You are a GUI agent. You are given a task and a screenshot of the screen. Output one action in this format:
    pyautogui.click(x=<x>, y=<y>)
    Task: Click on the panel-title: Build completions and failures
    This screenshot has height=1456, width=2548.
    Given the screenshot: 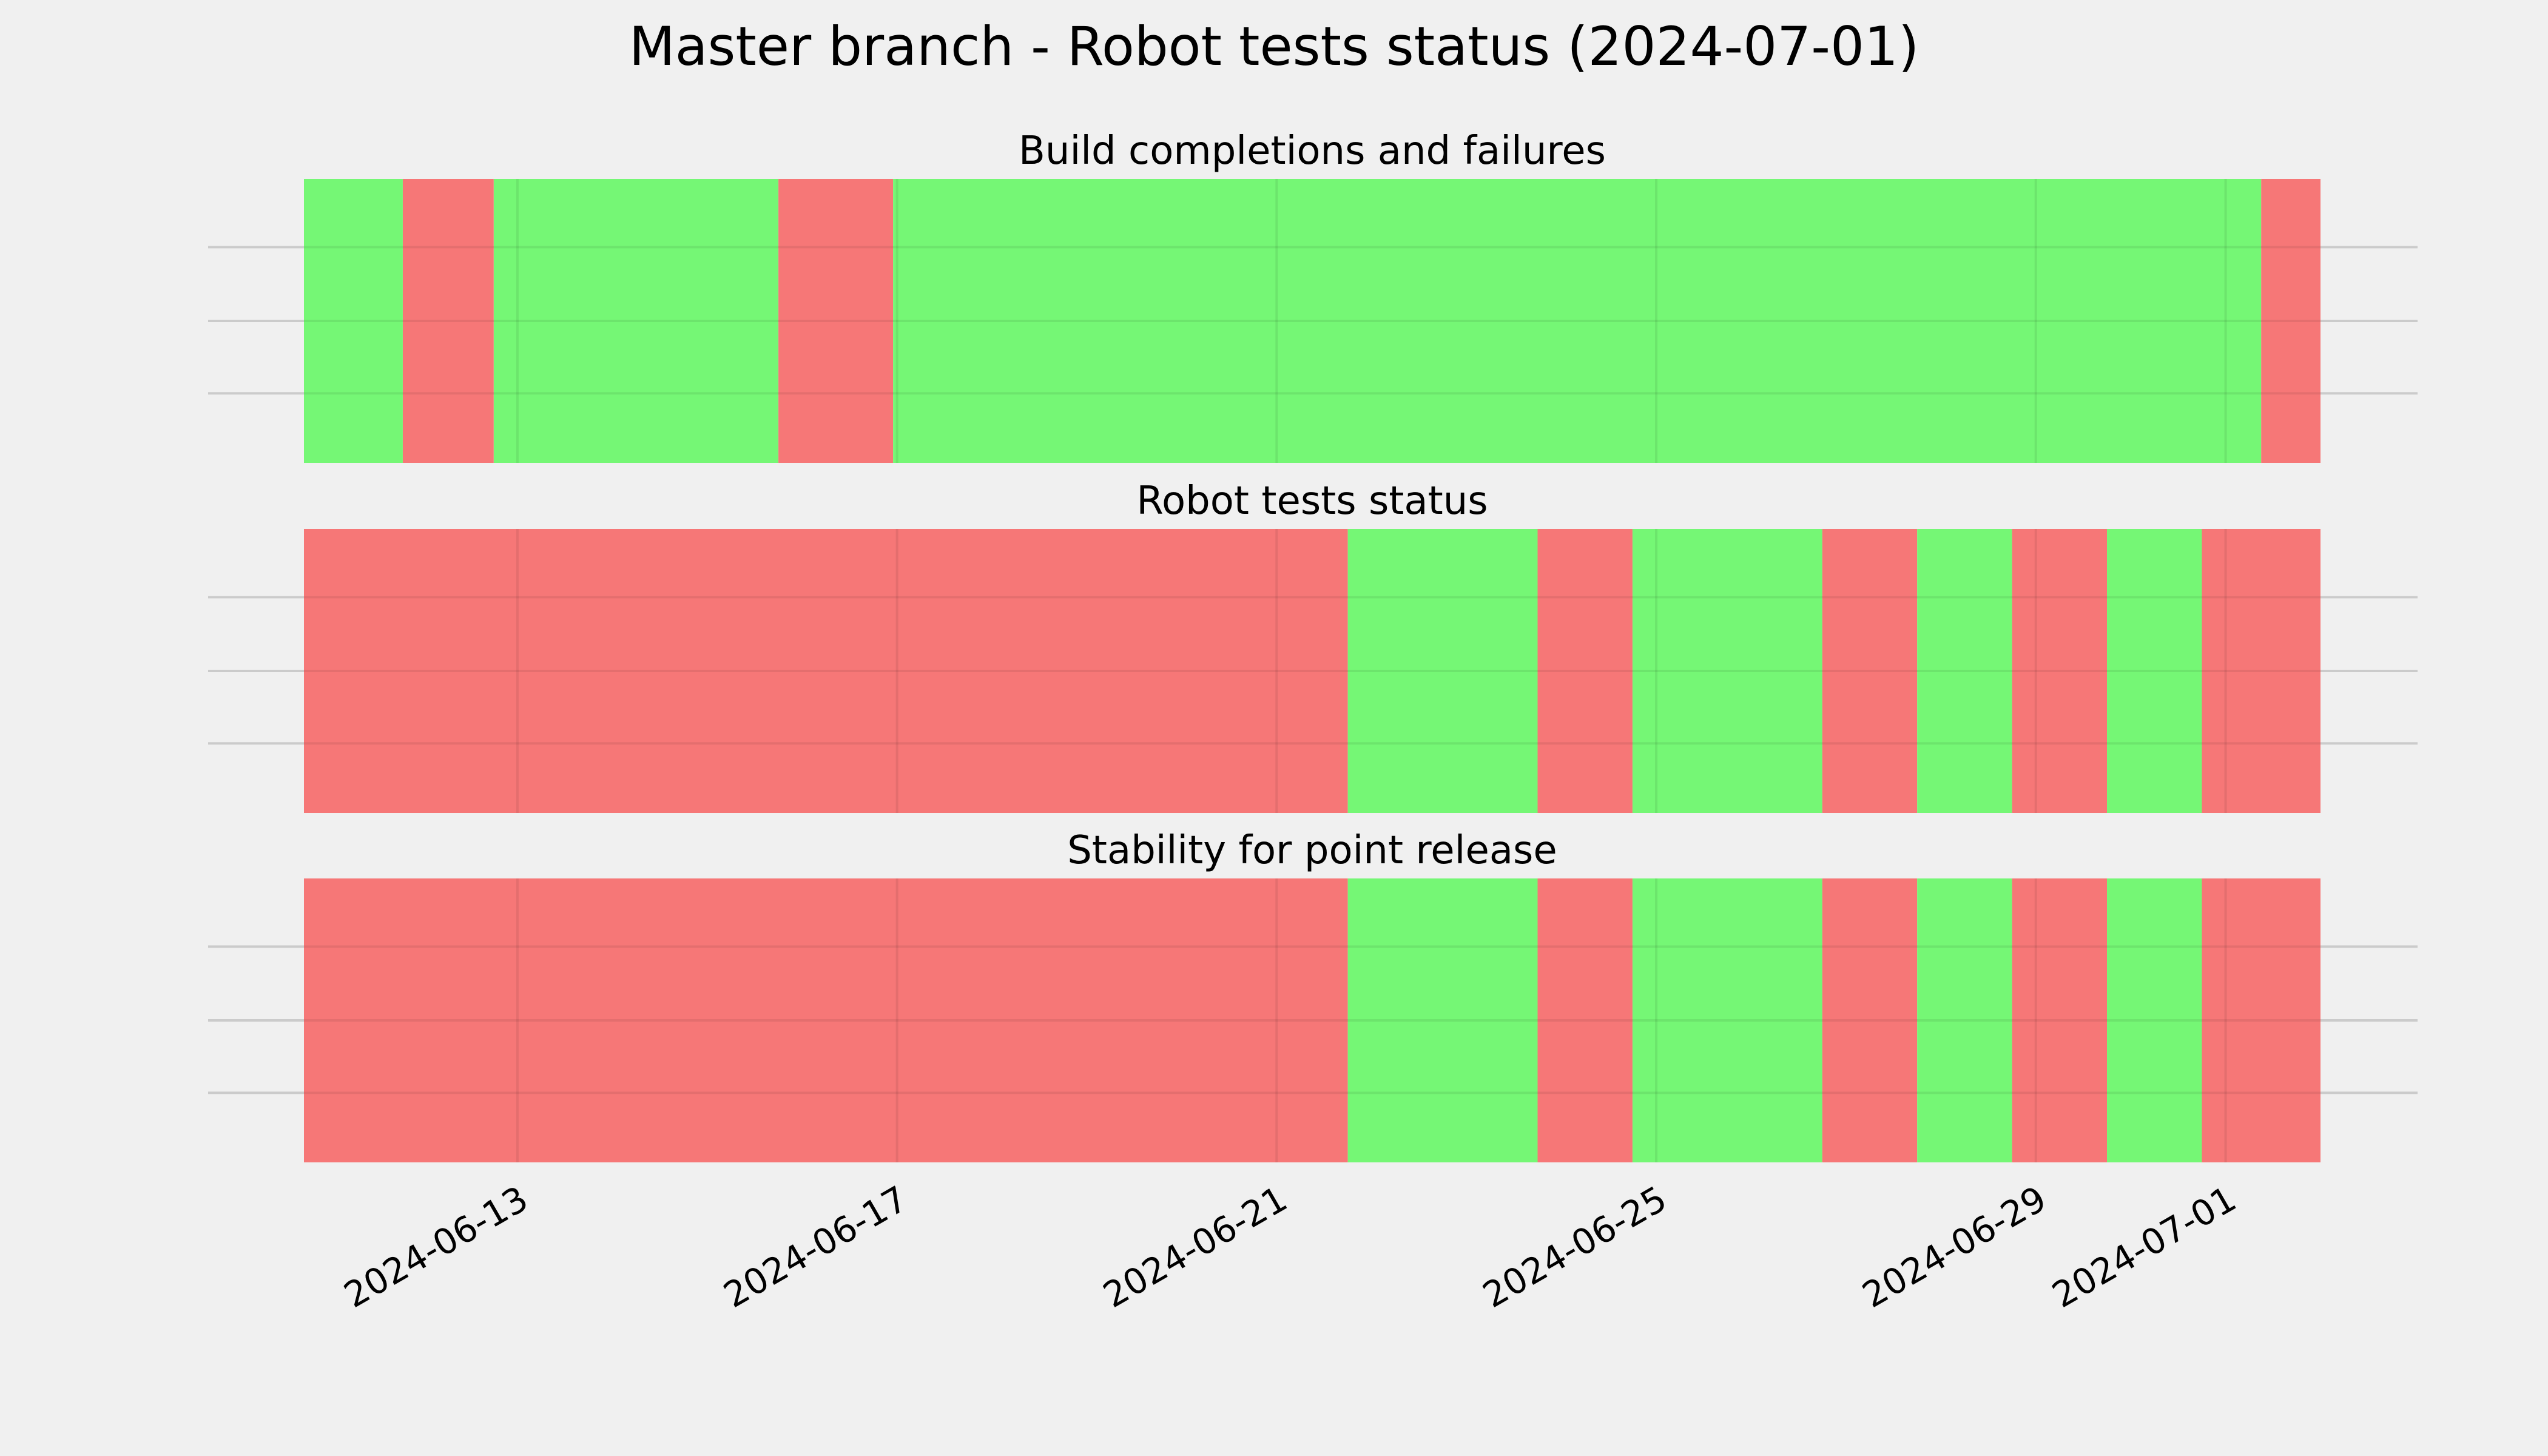 What is the action you would take?
    pyautogui.click(x=1312, y=151)
    